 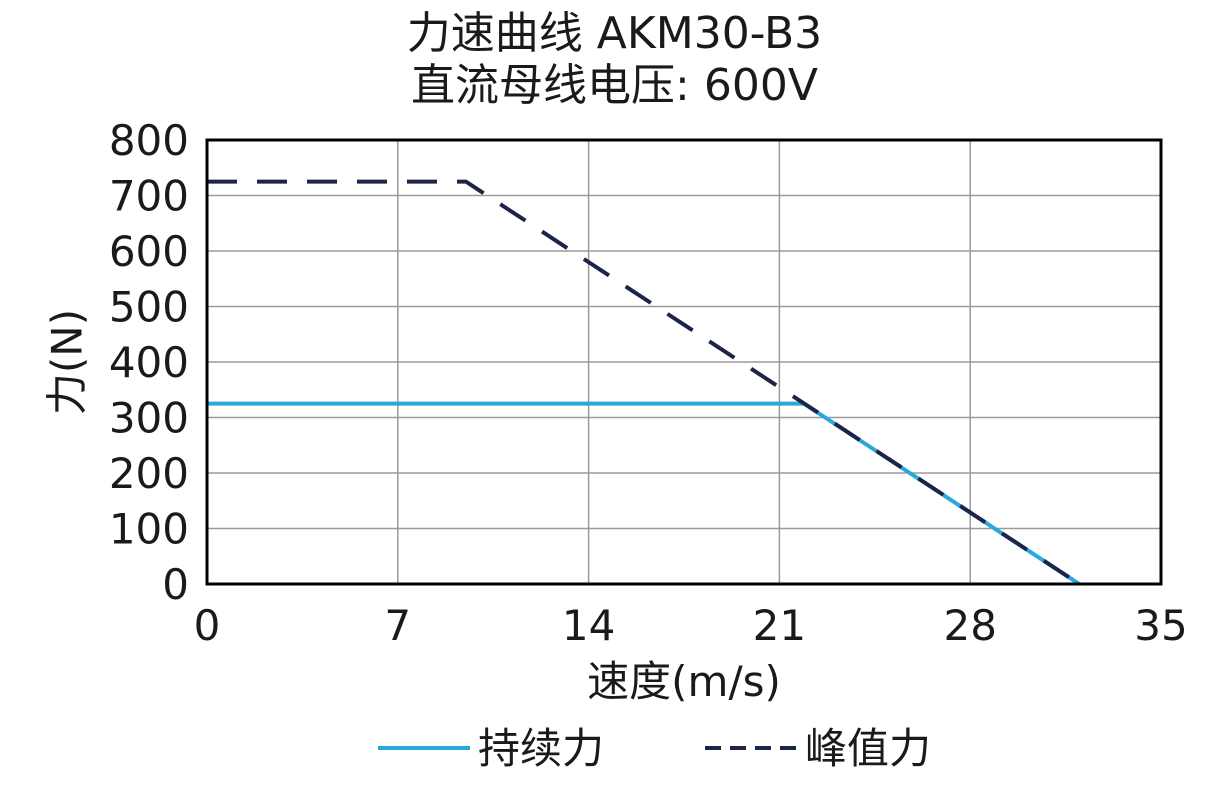 What do you see at coordinates (67, 362) in the screenshot?
I see `y-axis-label: 力(N)` at bounding box center [67, 362].